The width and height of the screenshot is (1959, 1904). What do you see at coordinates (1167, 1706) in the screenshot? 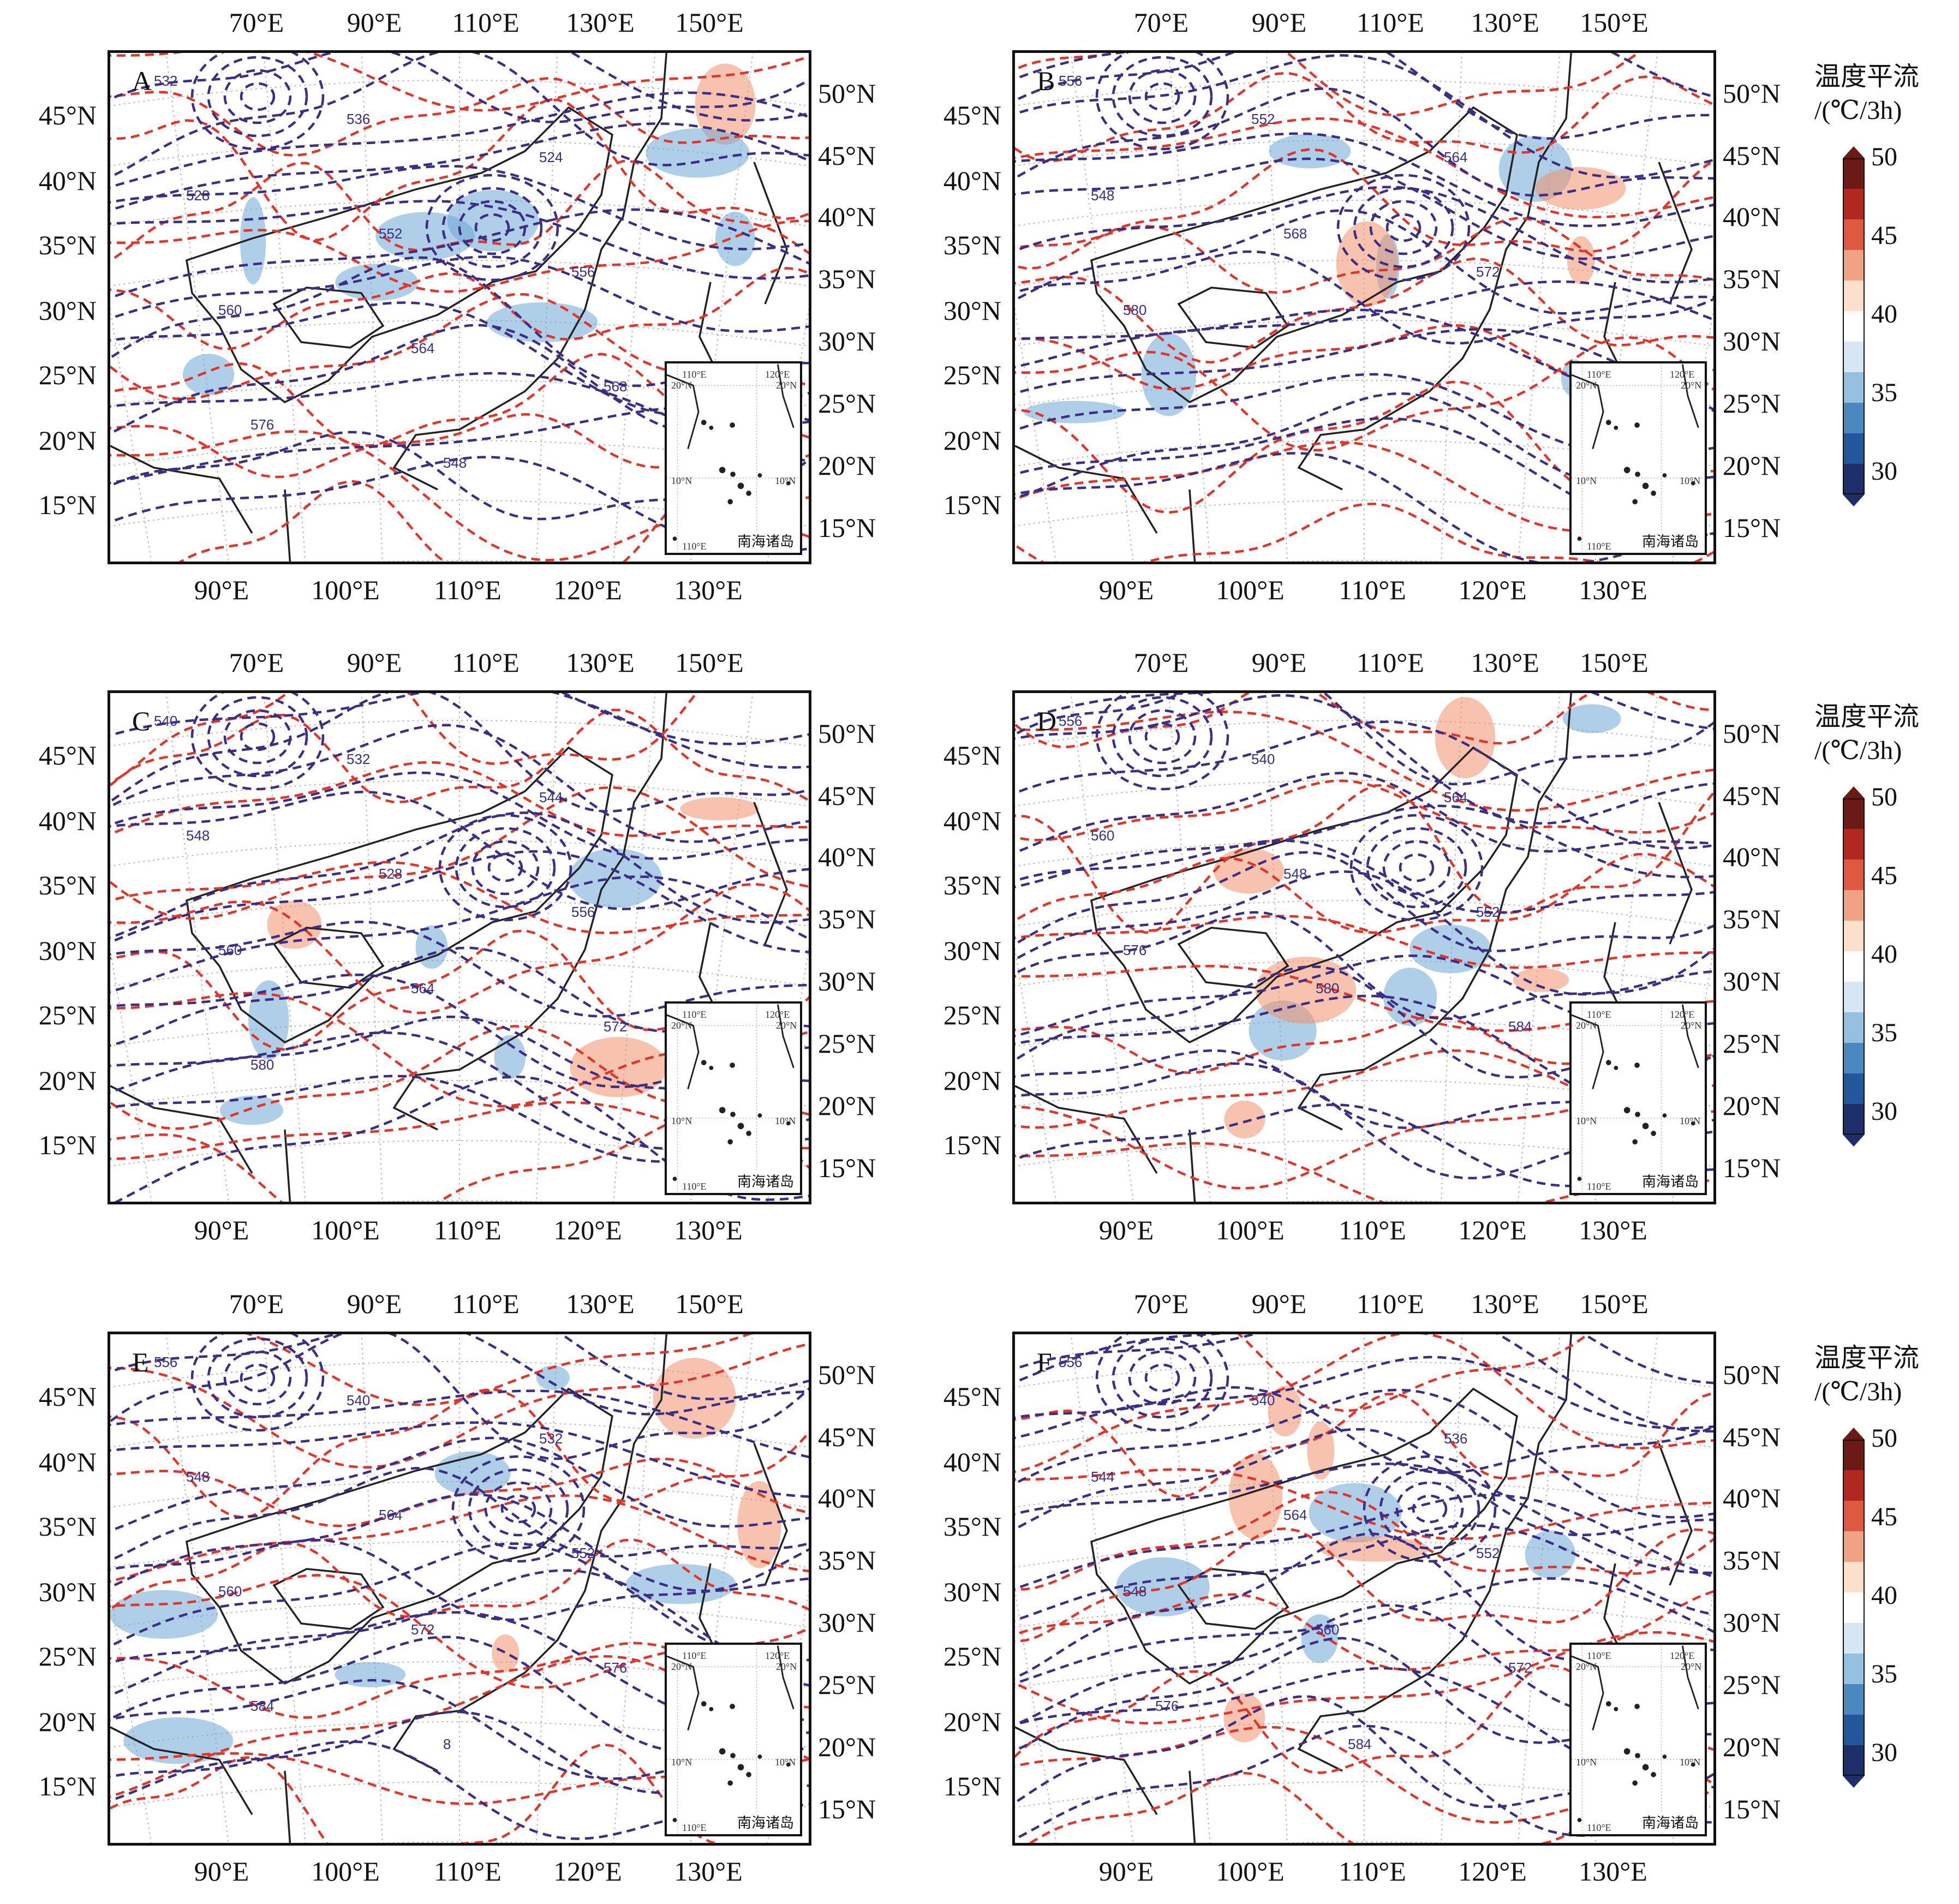
I see `contour-label: 576` at bounding box center [1167, 1706].